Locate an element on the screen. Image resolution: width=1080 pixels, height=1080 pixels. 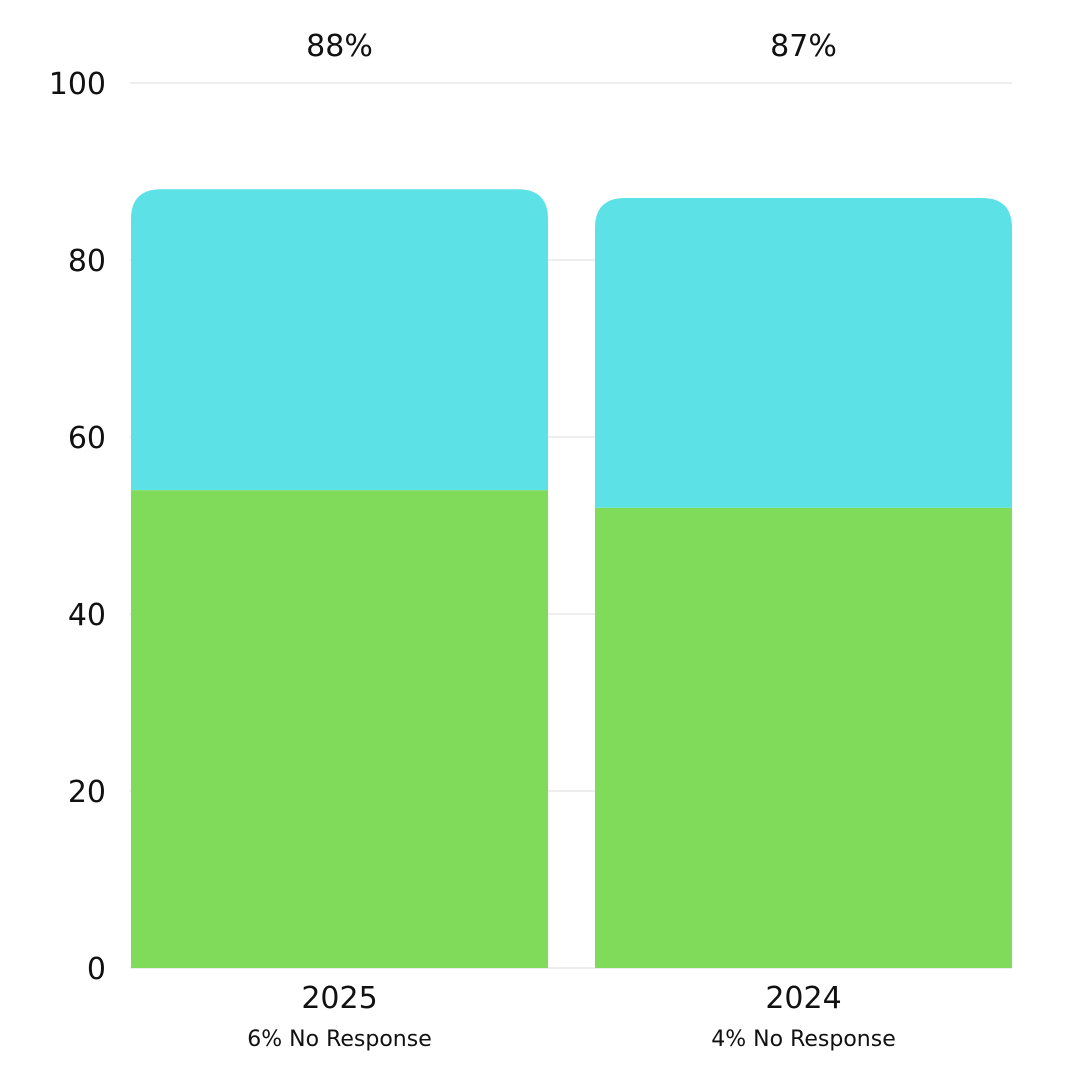
no-response-note-2024: 4% No Response is located at coordinates (803, 1039).